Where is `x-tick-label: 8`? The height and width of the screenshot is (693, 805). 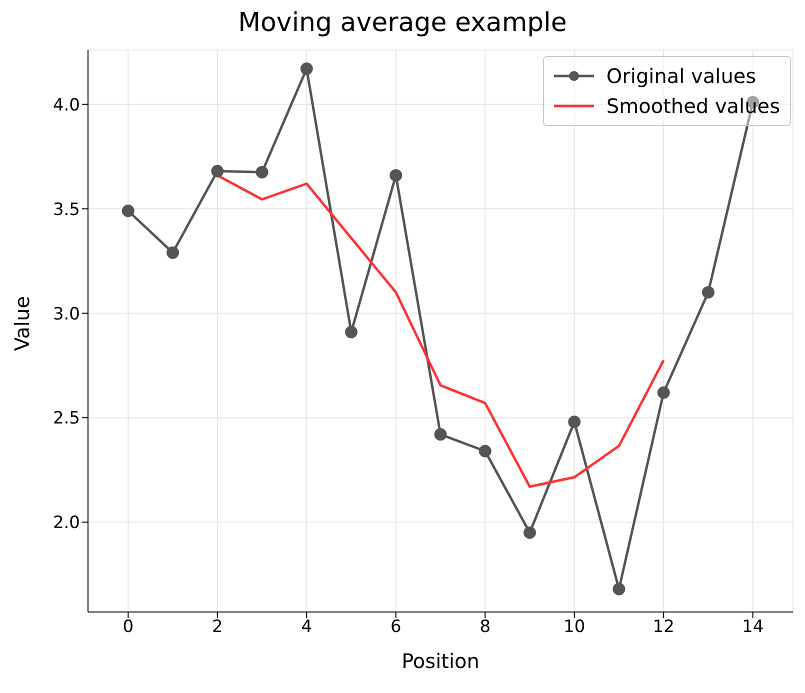 x-tick-label: 8 is located at coordinates (485, 627).